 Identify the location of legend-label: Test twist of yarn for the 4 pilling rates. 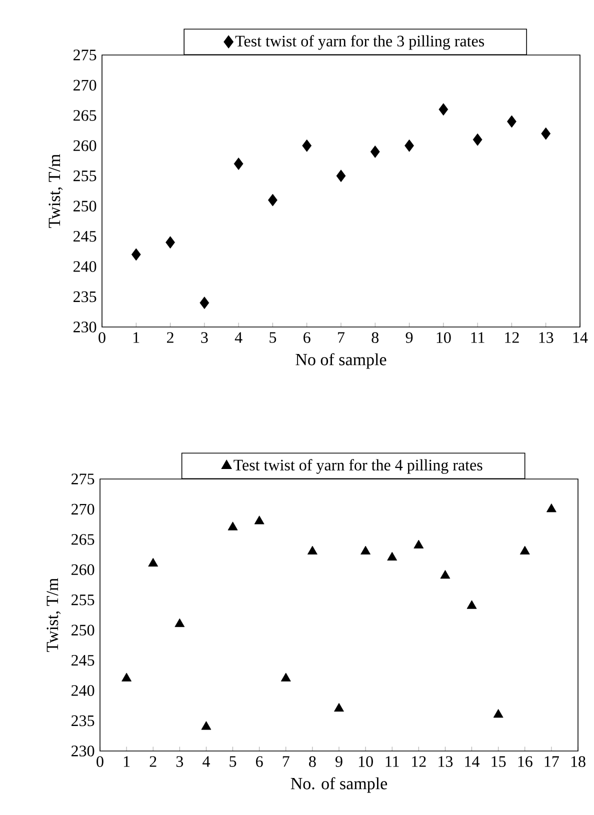
(358, 466).